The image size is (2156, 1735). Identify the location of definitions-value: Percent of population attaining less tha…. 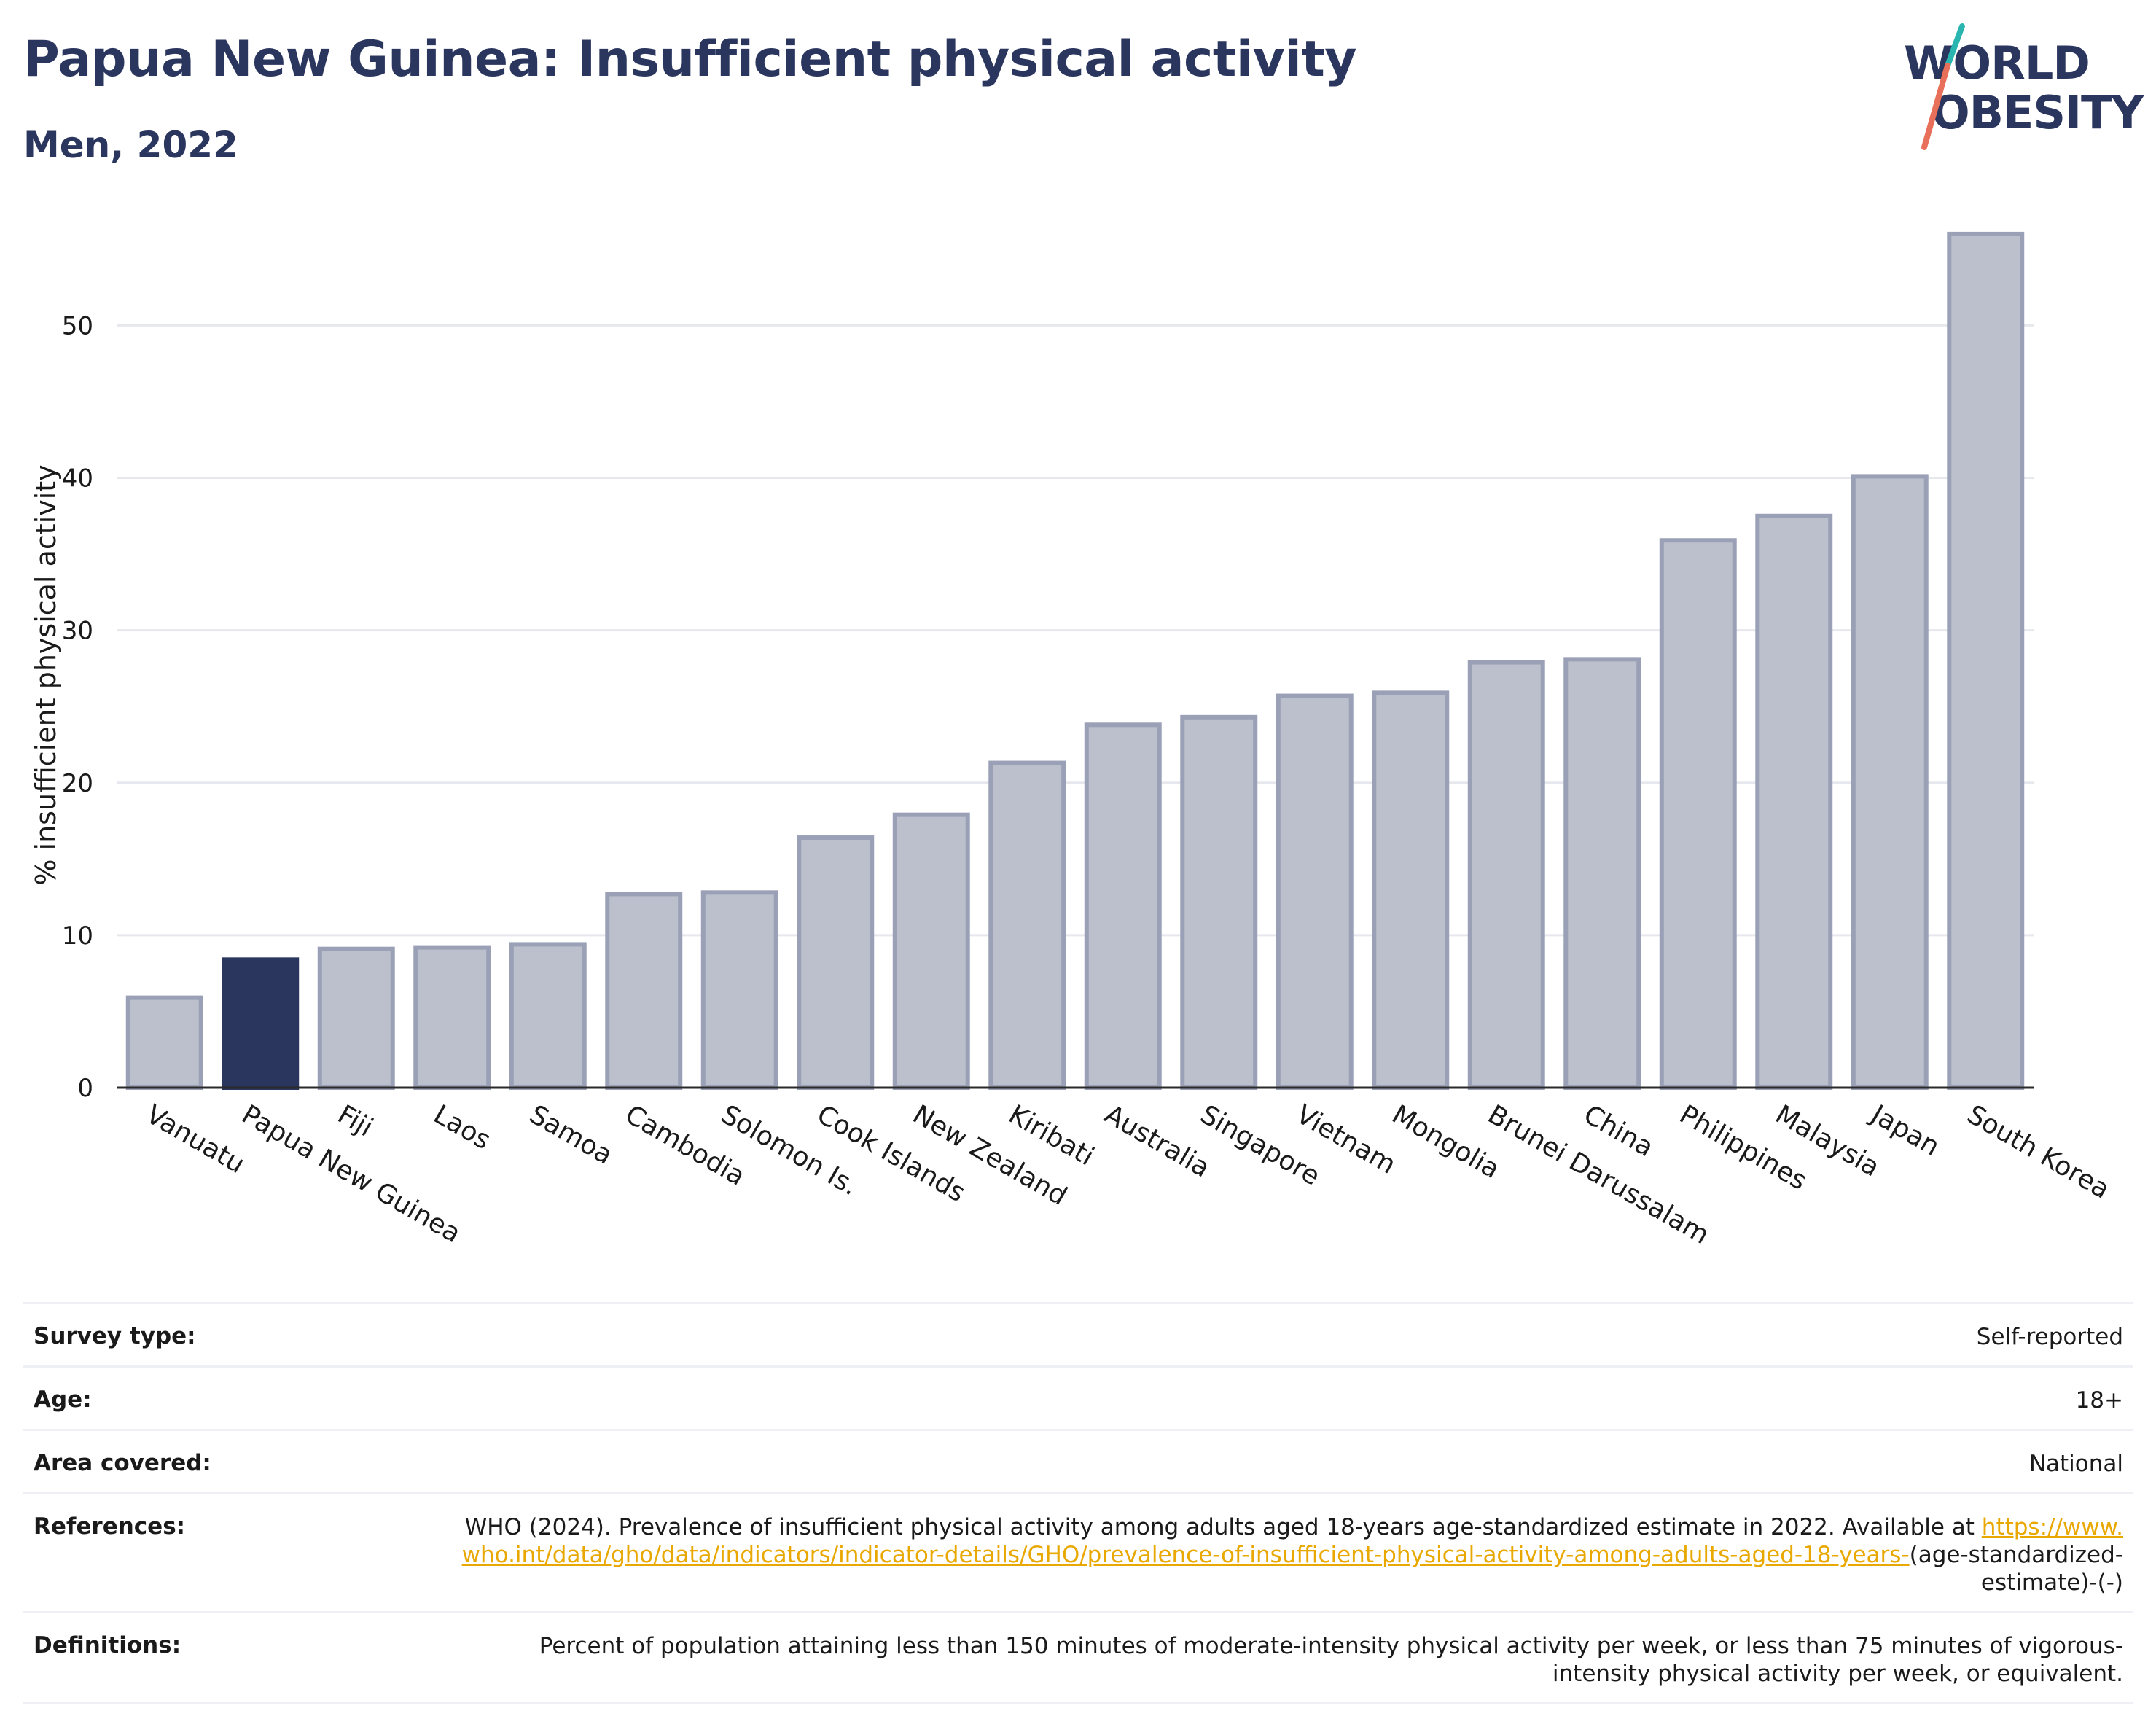
(1331, 1660).